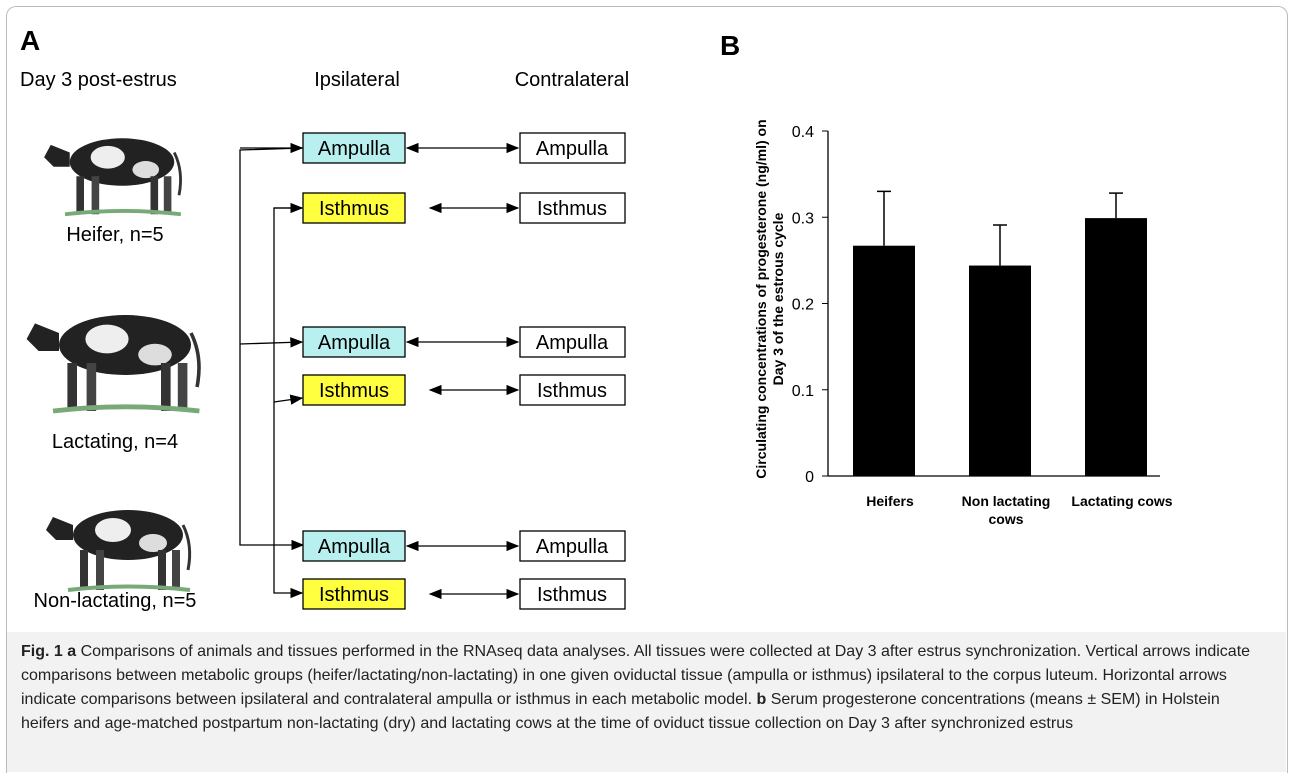 The height and width of the screenshot is (773, 1290). Describe the element at coordinates (114, 235) in the screenshot. I see `animal-label: Heifer, n=5` at that location.